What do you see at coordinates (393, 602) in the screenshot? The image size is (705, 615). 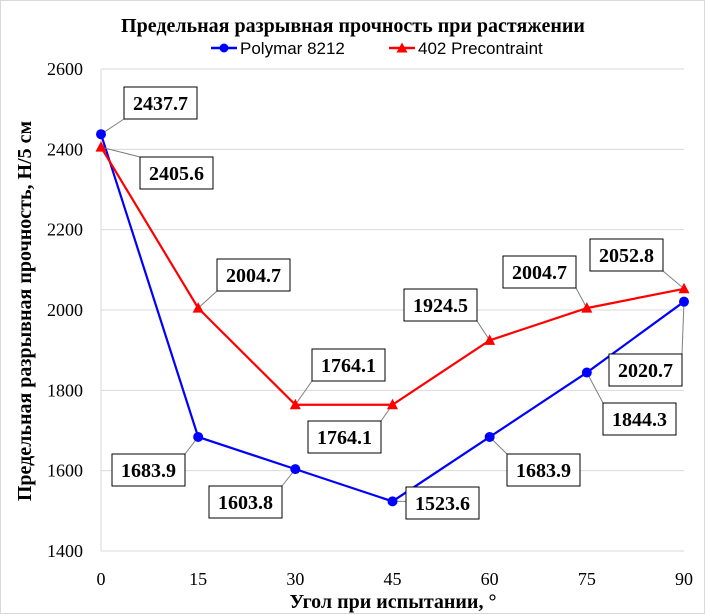 I see `x-axis-title: Угол при испытании, °` at bounding box center [393, 602].